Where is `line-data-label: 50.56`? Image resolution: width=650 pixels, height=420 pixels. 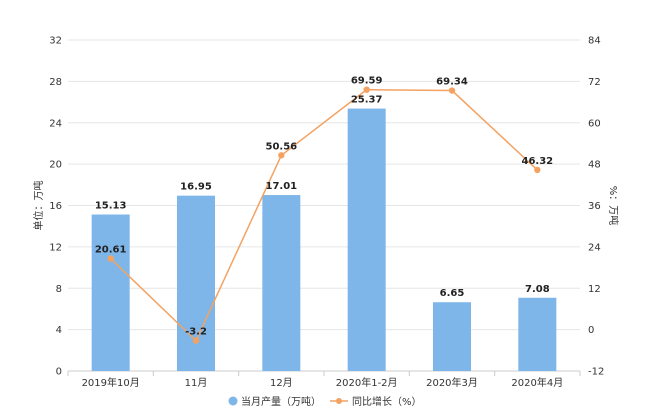
line-data-label: 50.56 is located at coordinates (282, 146).